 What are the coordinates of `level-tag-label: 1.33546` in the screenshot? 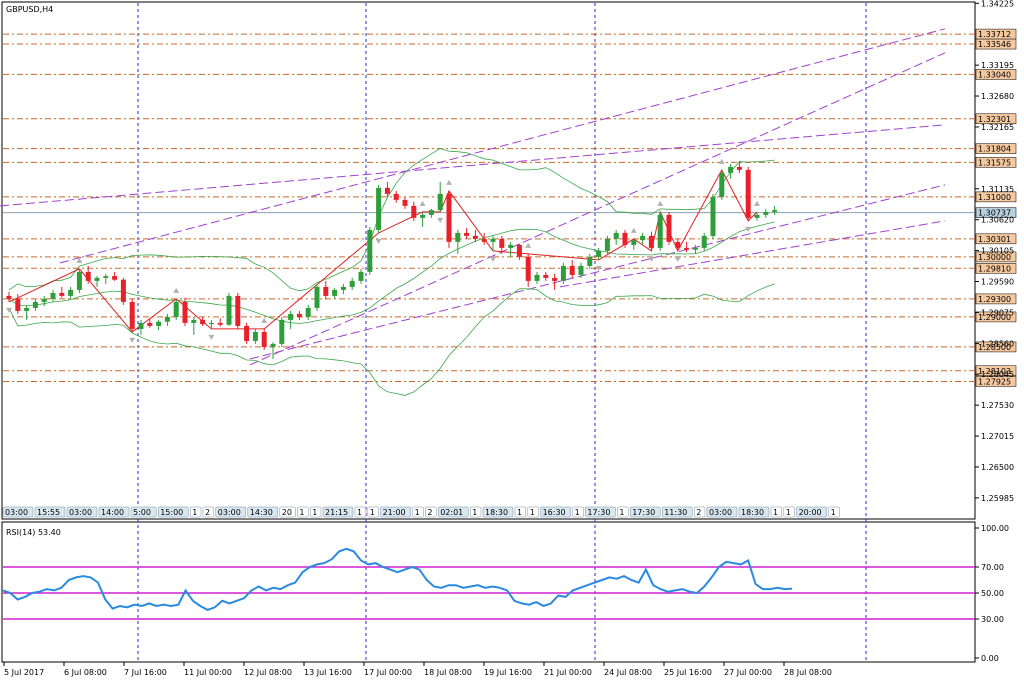 It's located at (994, 44).